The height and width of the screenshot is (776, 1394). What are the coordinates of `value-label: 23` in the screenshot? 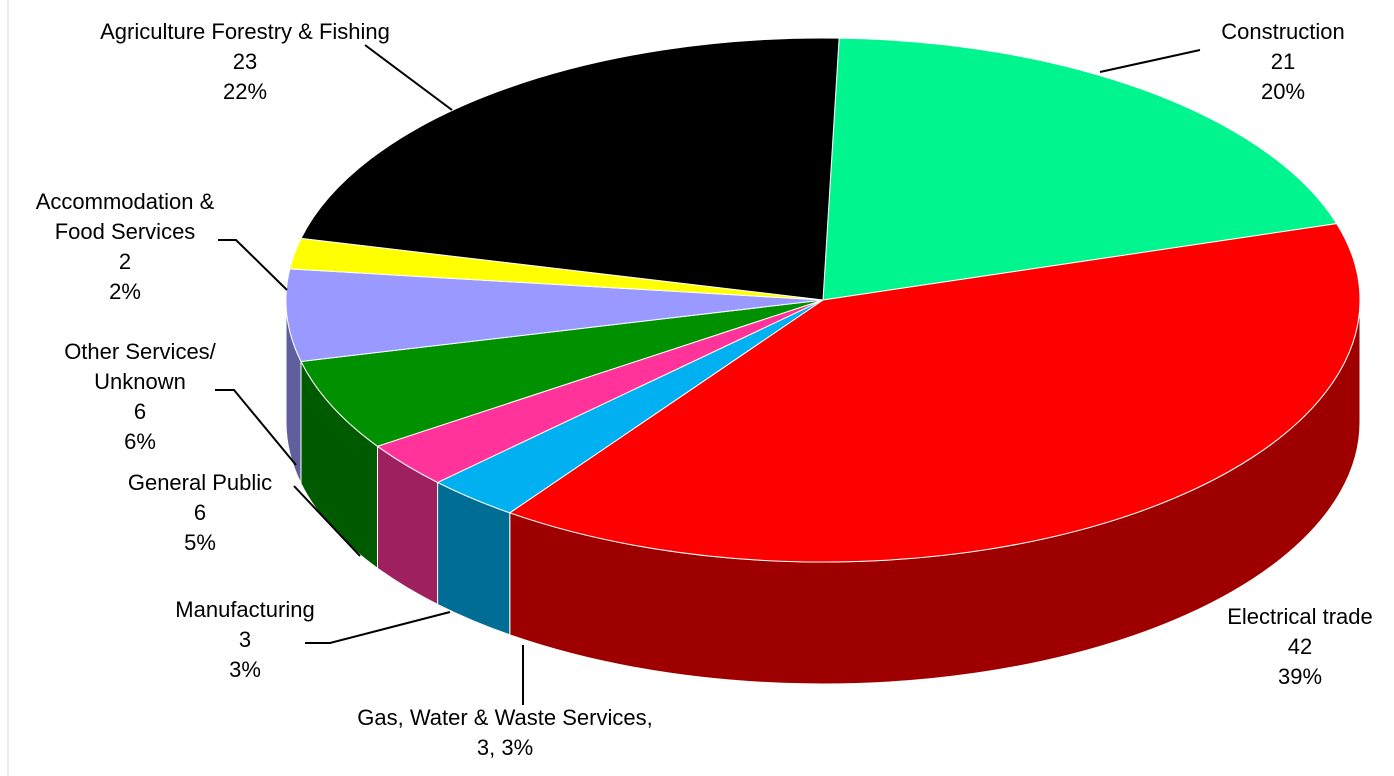 It's located at (245, 61).